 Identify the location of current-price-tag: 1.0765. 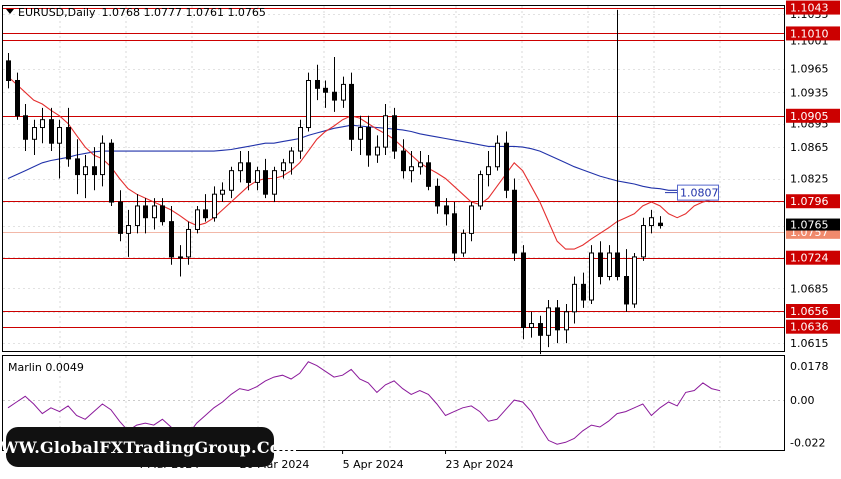
(813, 225).